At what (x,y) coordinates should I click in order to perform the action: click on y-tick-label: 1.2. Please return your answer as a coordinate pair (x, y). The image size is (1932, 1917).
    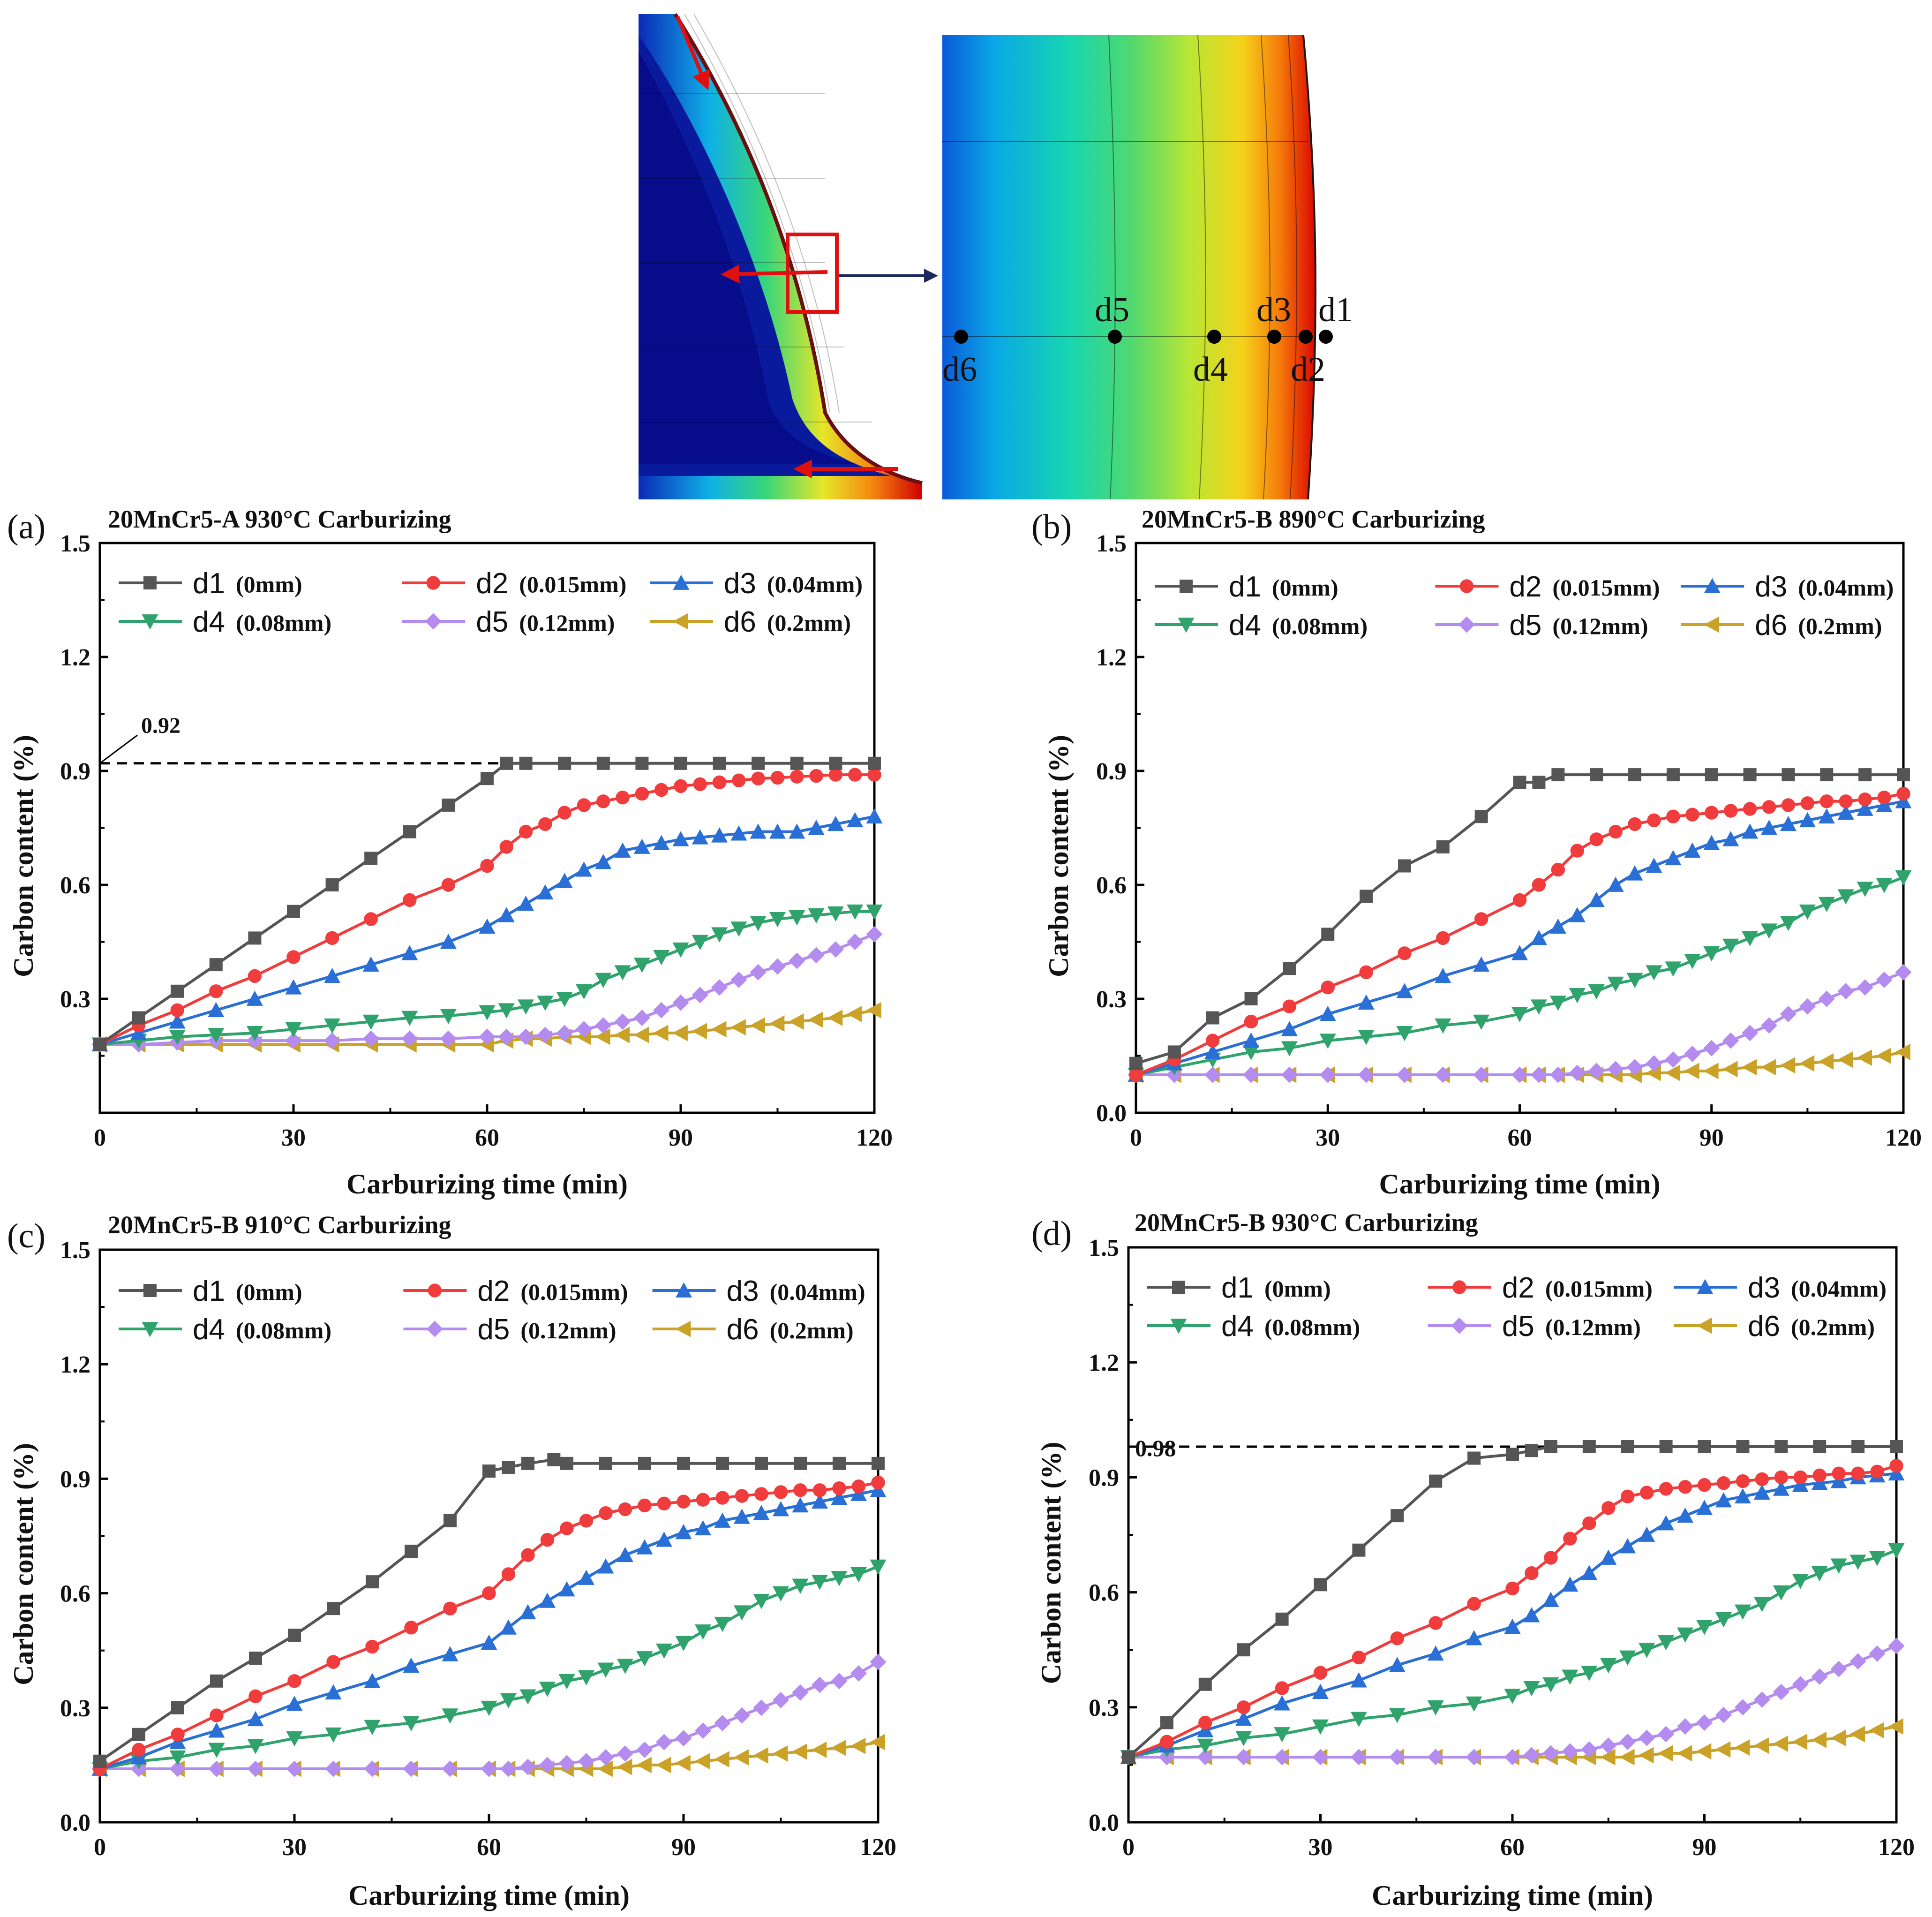
    Looking at the image, I should click on (1104, 1363).